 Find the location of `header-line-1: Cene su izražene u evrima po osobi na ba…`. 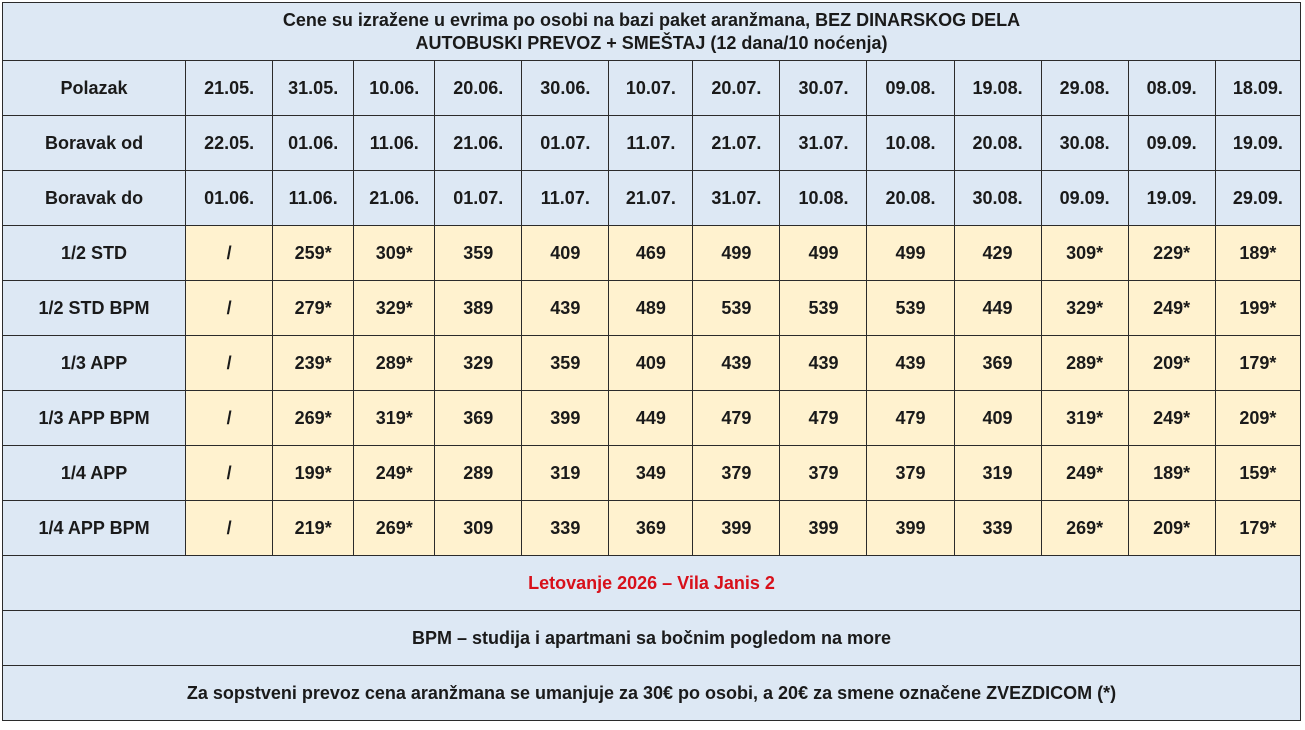

header-line-1: Cene su izražene u evrima po osobi na ba… is located at coordinates (651, 19).